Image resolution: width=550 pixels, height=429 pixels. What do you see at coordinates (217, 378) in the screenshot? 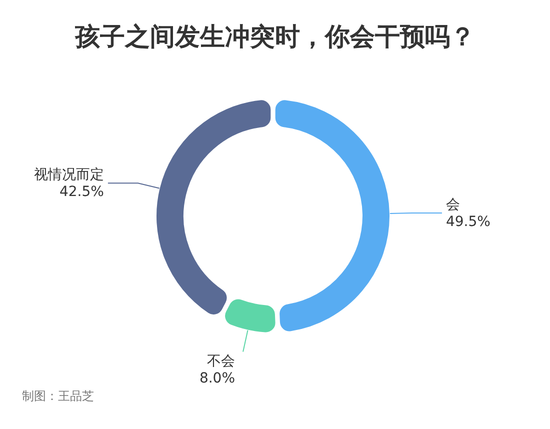
I see `data-label: 8.0%` at bounding box center [217, 378].